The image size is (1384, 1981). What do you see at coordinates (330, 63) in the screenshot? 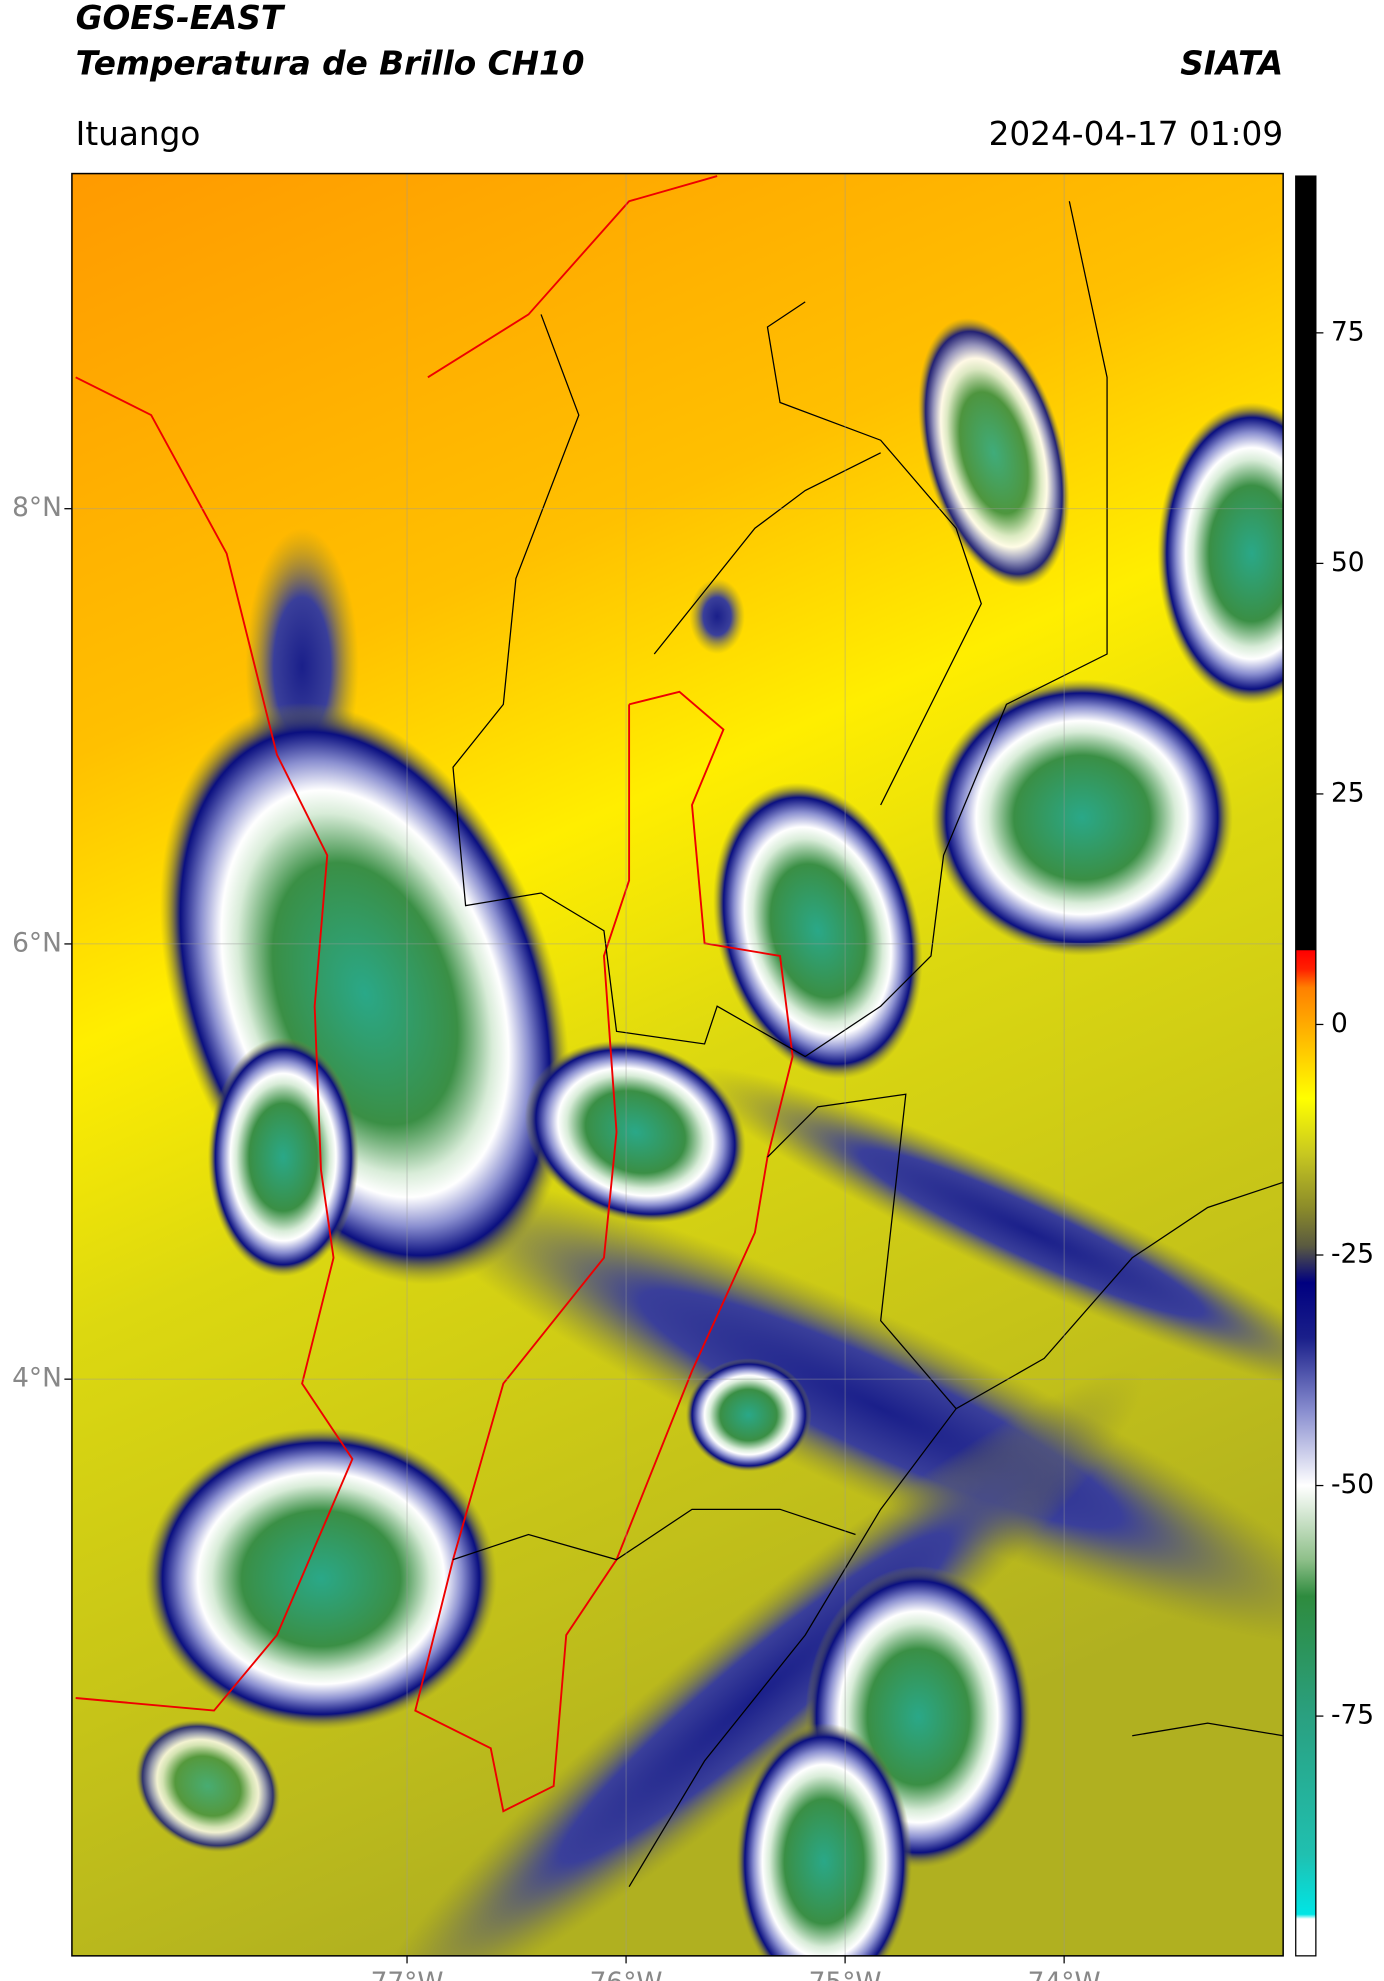
I see `subtitle: Temperatura de Brillo CH10` at bounding box center [330, 63].